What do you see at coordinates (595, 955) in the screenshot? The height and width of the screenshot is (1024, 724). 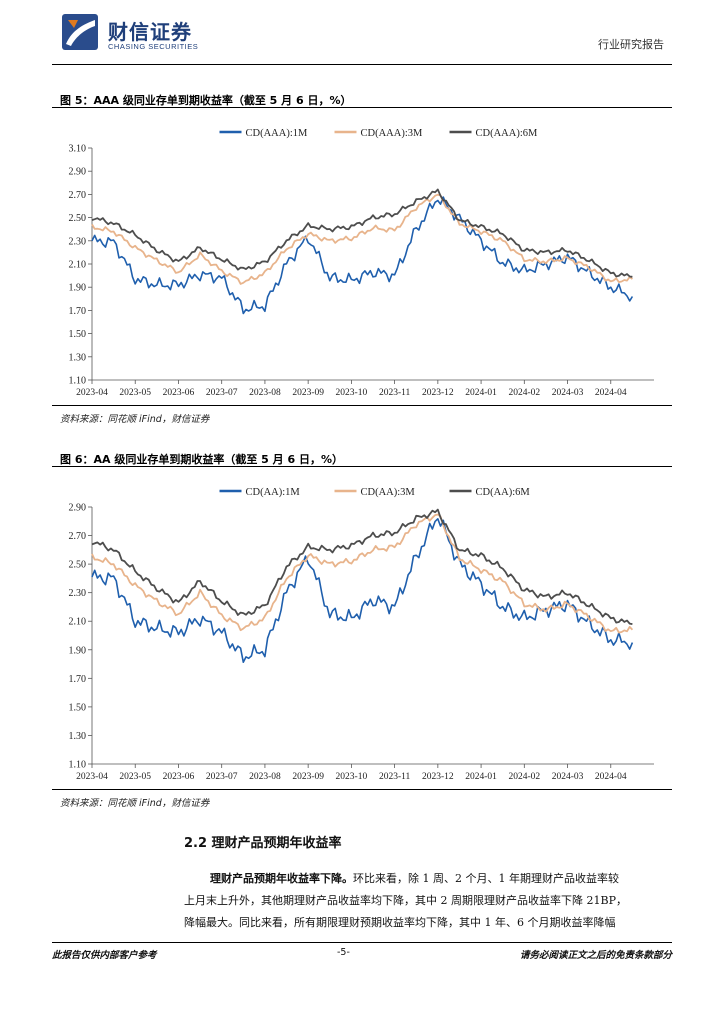 I see `footer-disclaimer-right: 请务必阅读正文之后的免责条款部分` at bounding box center [595, 955].